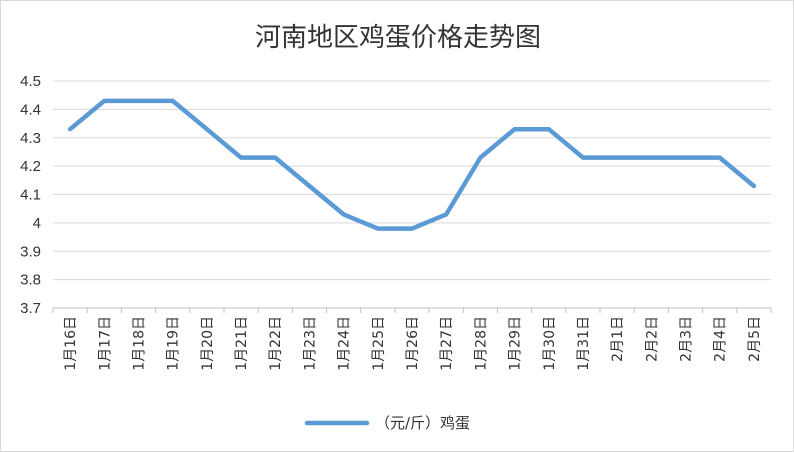 The height and width of the screenshot is (453, 794). Describe the element at coordinates (30, 138) in the screenshot. I see `y-tick-label: 4.3` at that location.